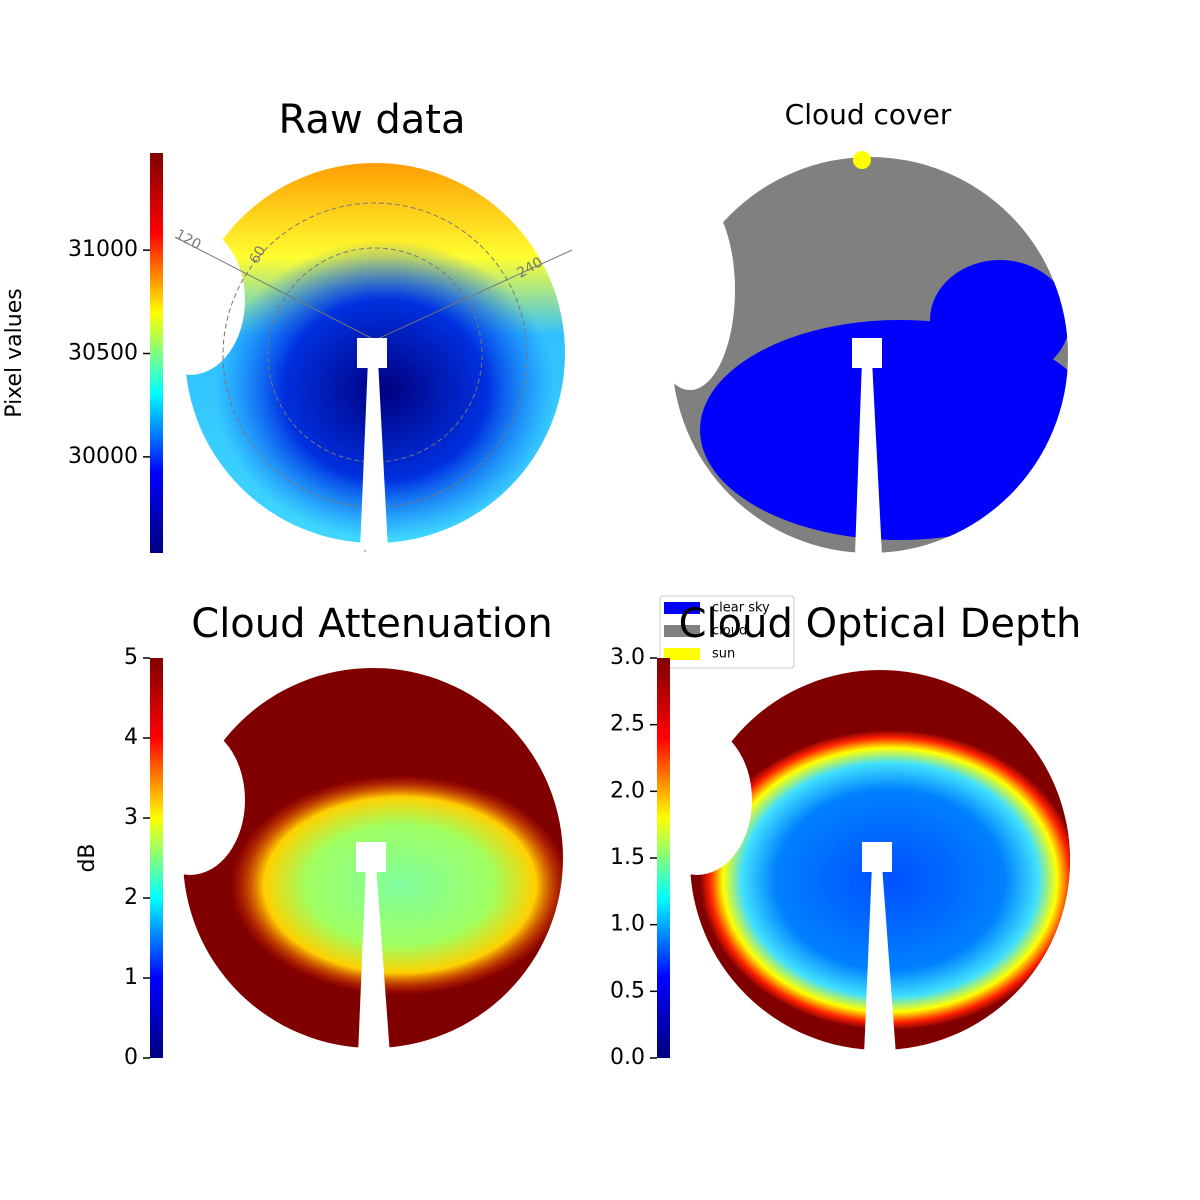 The image size is (1200, 1200). I want to click on tick-label: 30500, so click(103, 353).